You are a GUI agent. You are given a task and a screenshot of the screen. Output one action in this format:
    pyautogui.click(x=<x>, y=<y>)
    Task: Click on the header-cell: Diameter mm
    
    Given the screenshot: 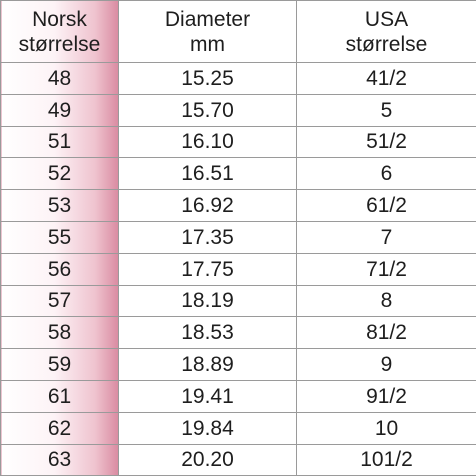 What is the action you would take?
    pyautogui.click(x=207, y=31)
    